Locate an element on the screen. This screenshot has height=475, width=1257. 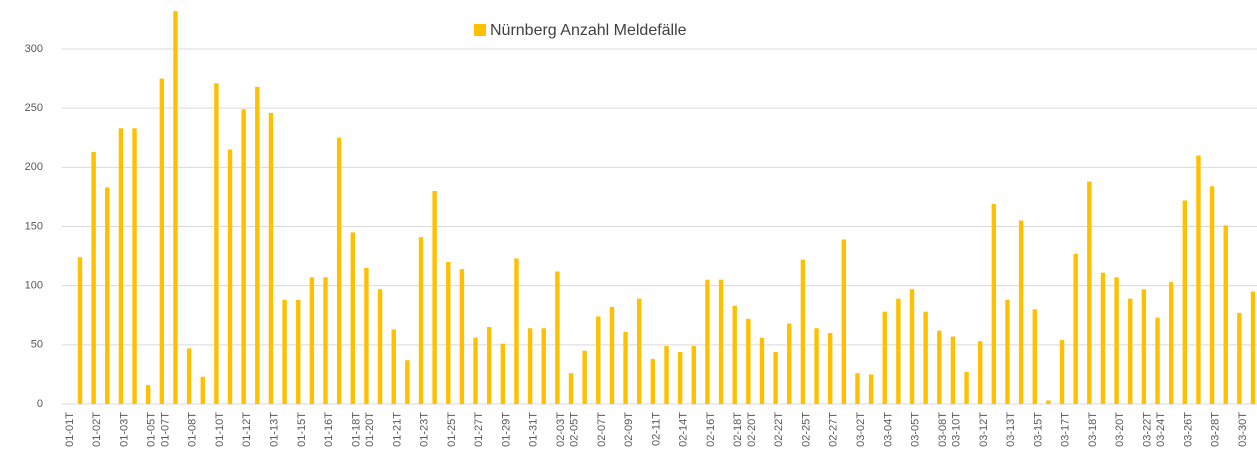
x-tick-label: 01-03T is located at coordinates (124, 429).